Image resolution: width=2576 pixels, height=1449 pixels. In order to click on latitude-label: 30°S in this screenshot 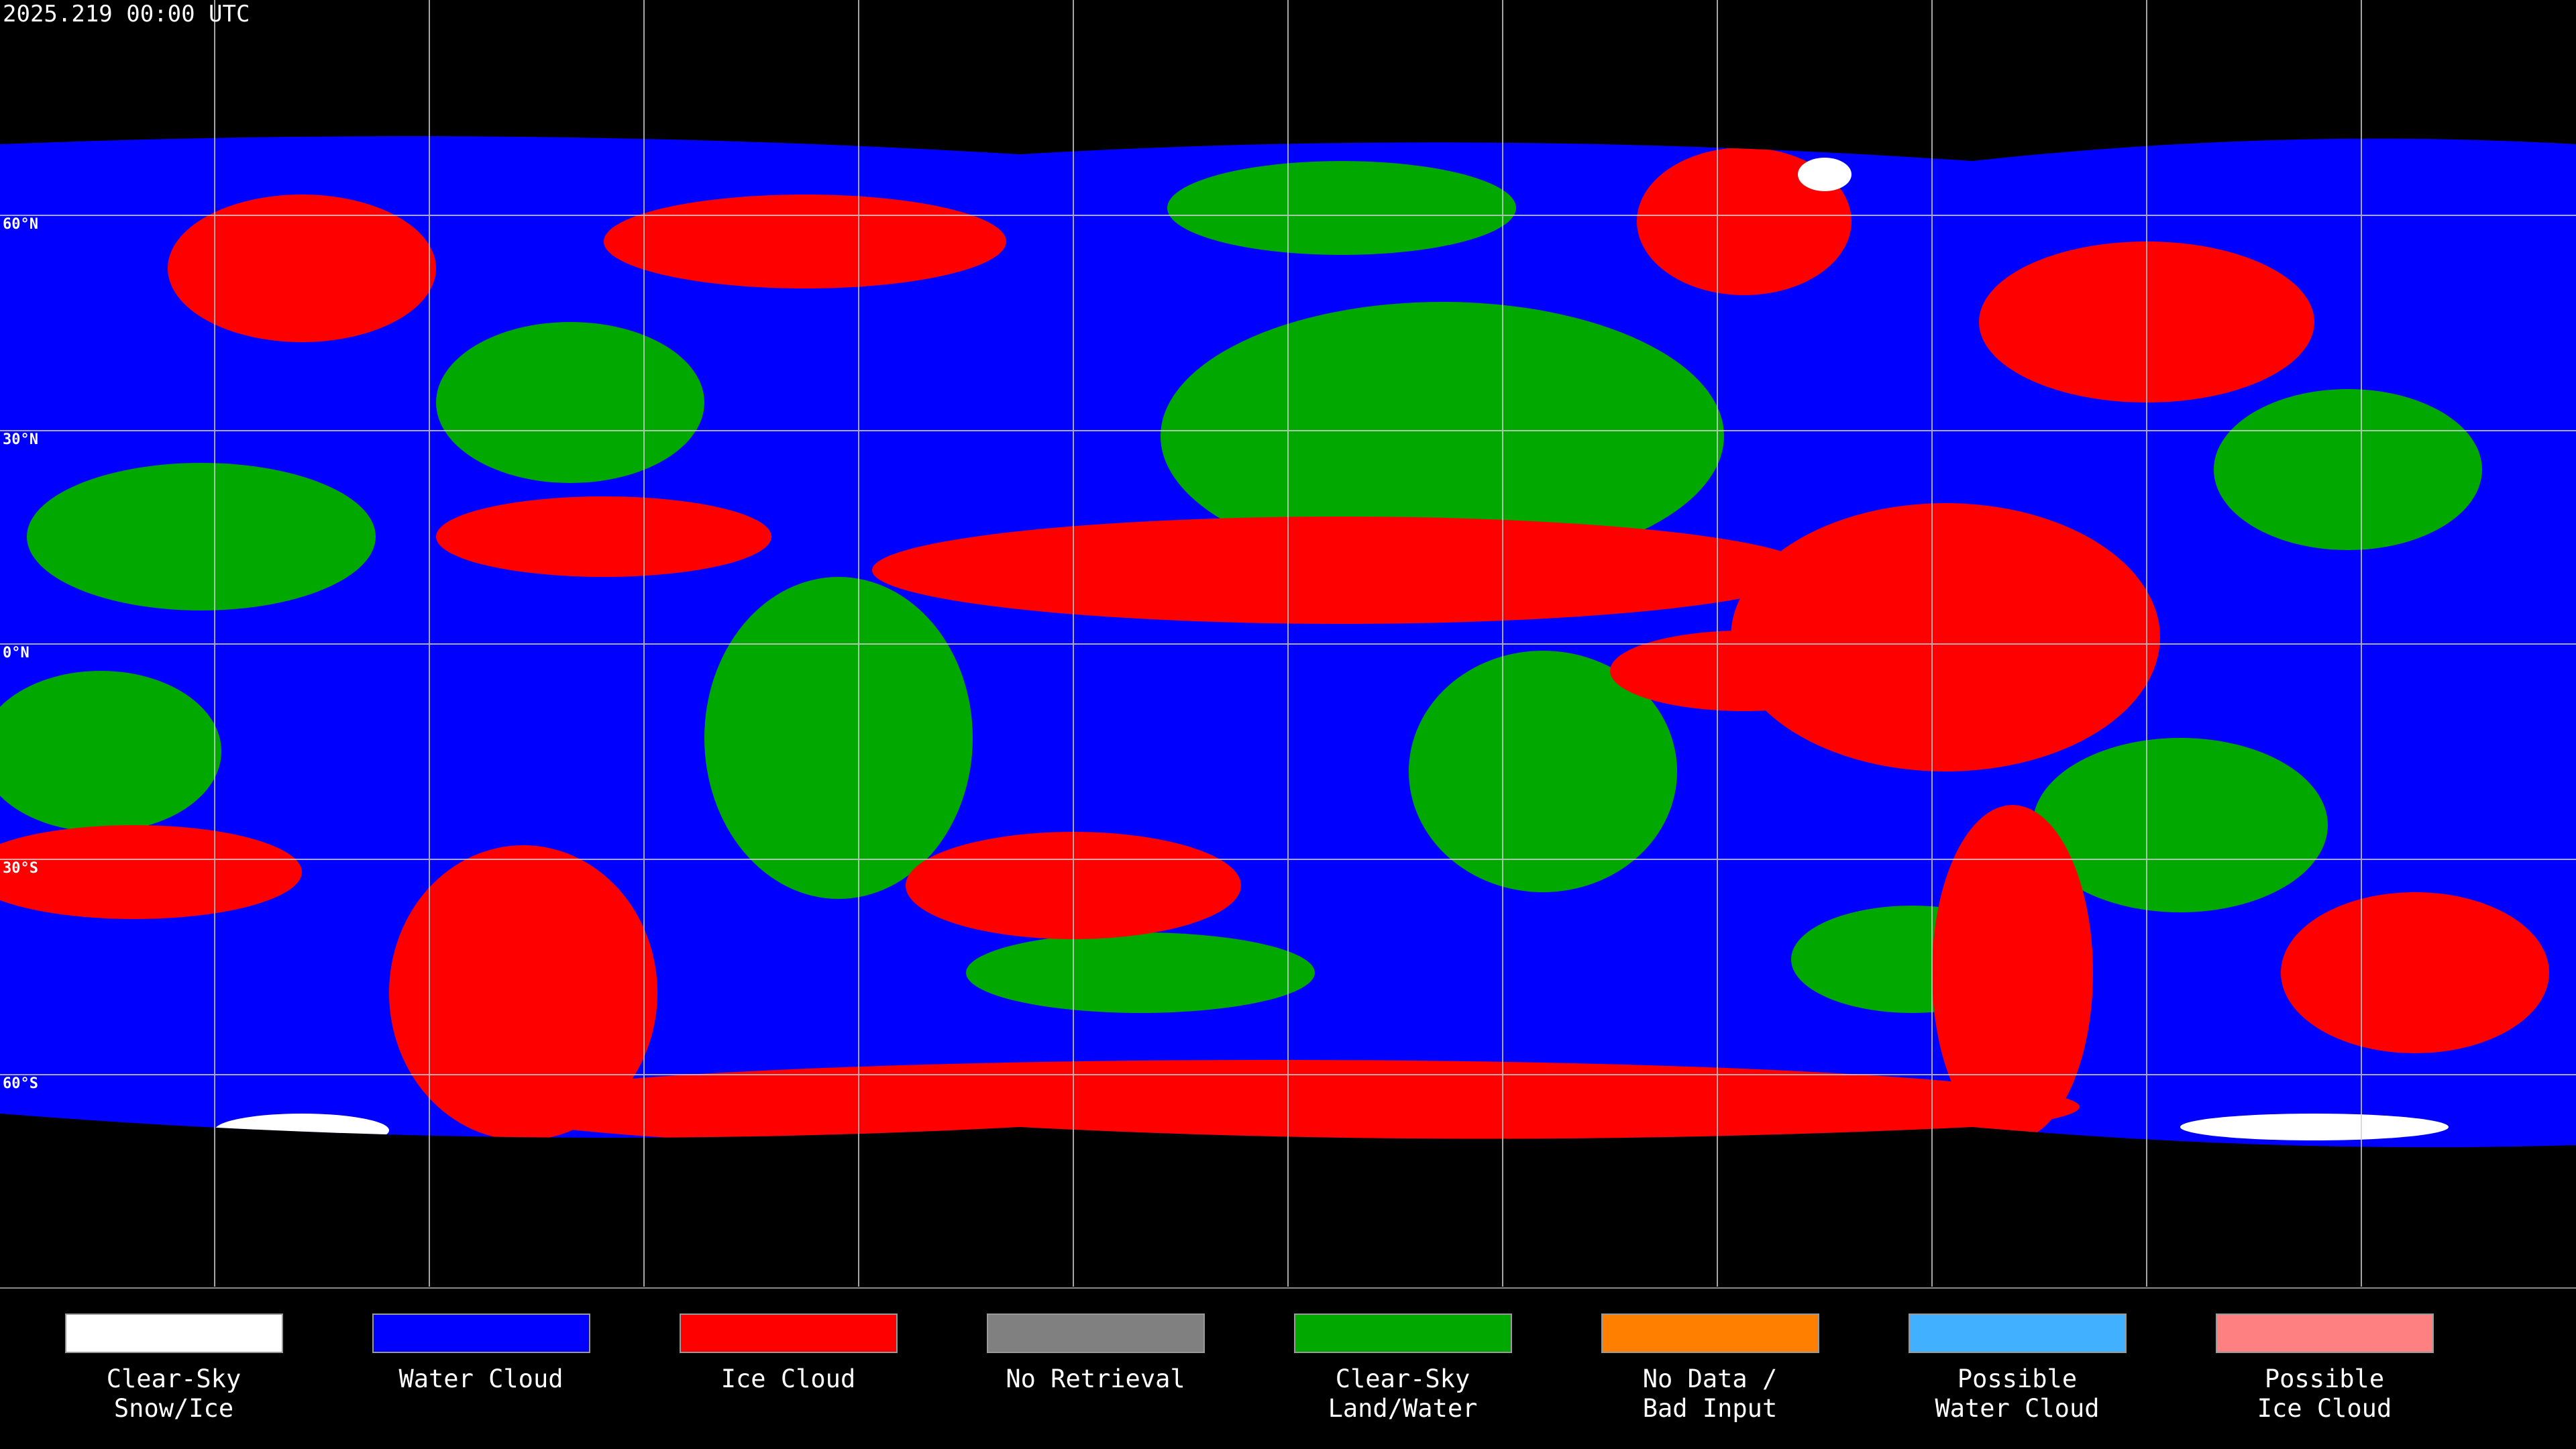, I will do `click(20, 868)`.